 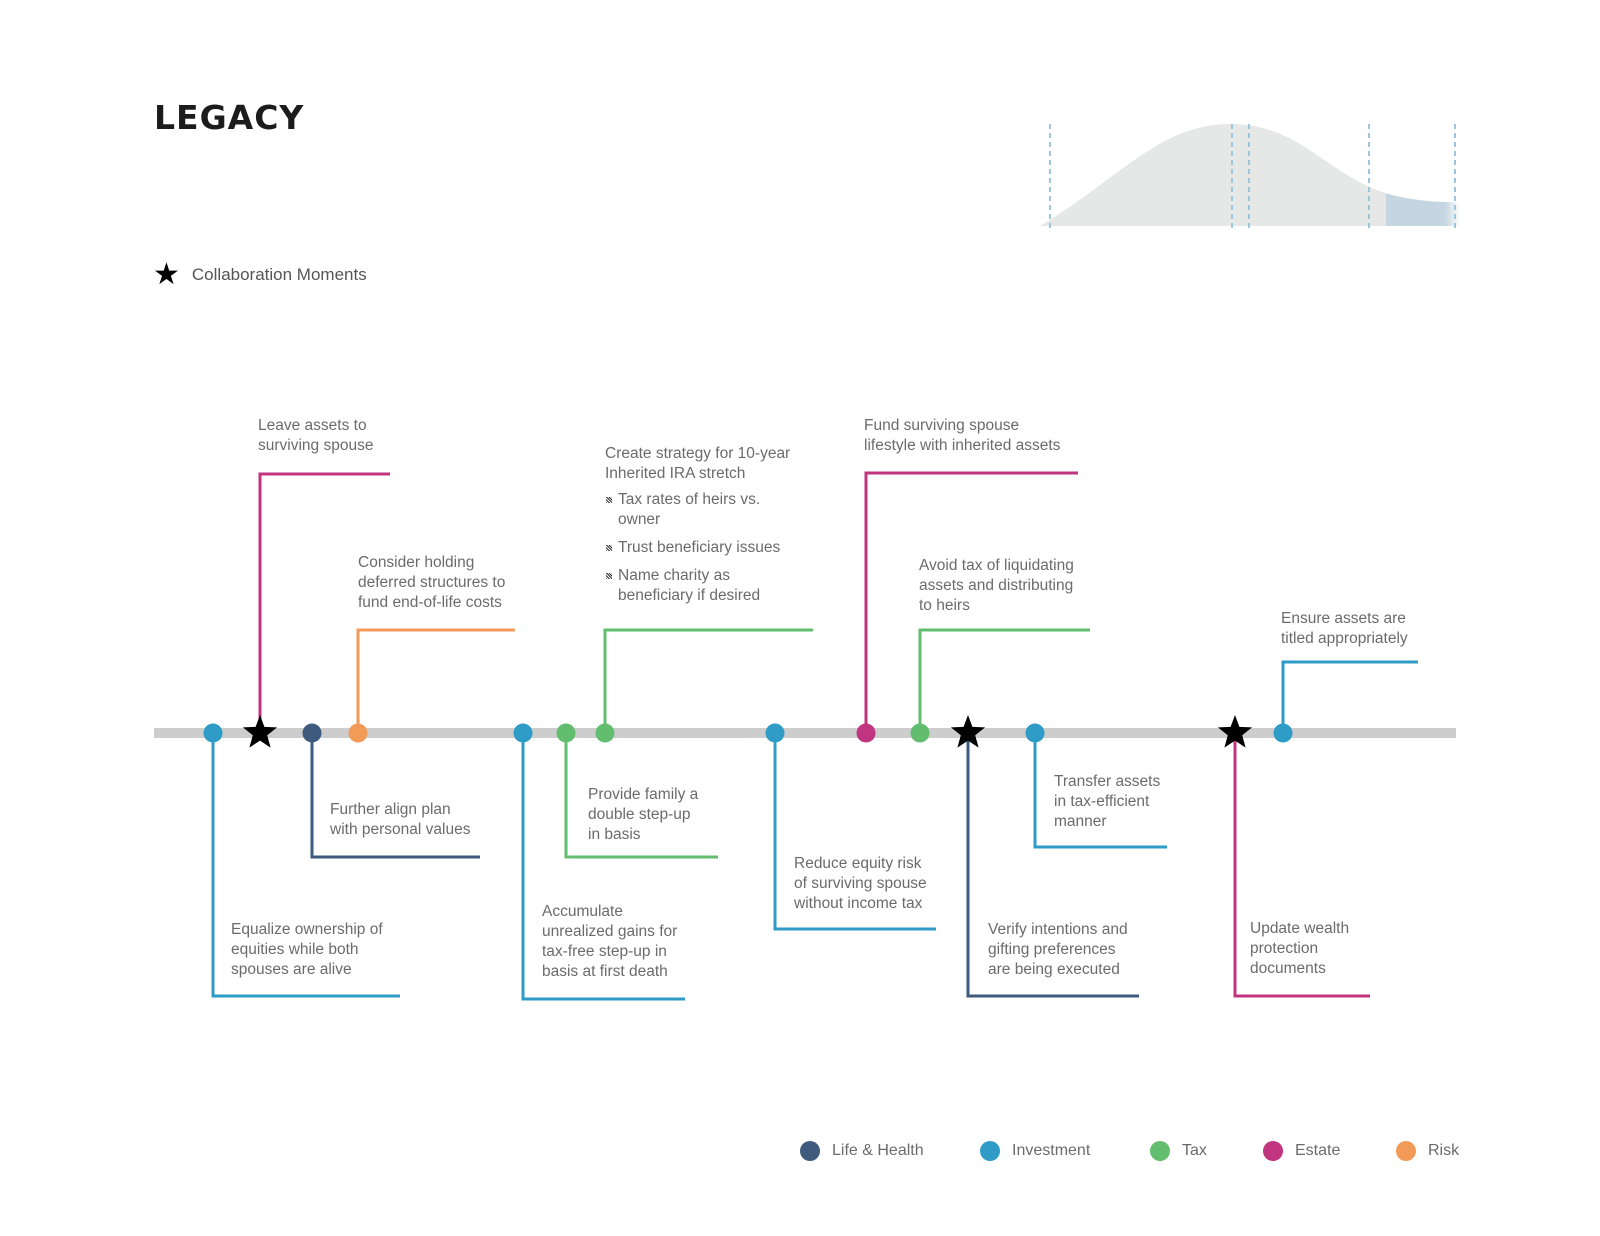 I want to click on legend-item: Life & Health, so click(x=862, y=1151).